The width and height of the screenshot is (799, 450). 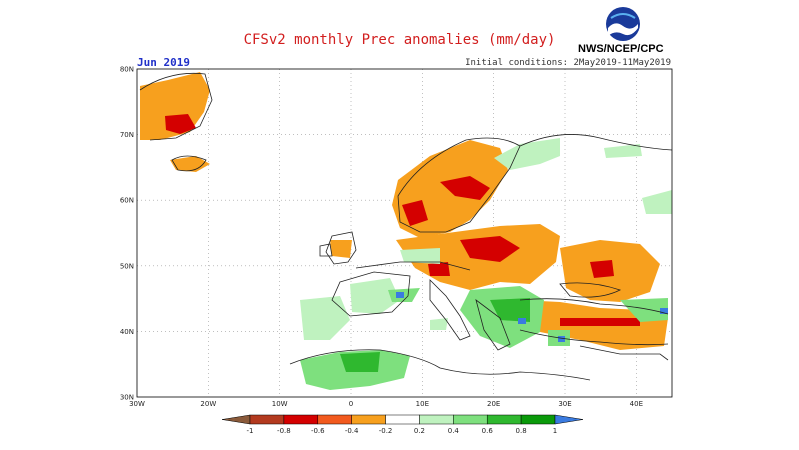 What do you see at coordinates (521, 431) in the screenshot?
I see `colorbar-label: 0.8` at bounding box center [521, 431].